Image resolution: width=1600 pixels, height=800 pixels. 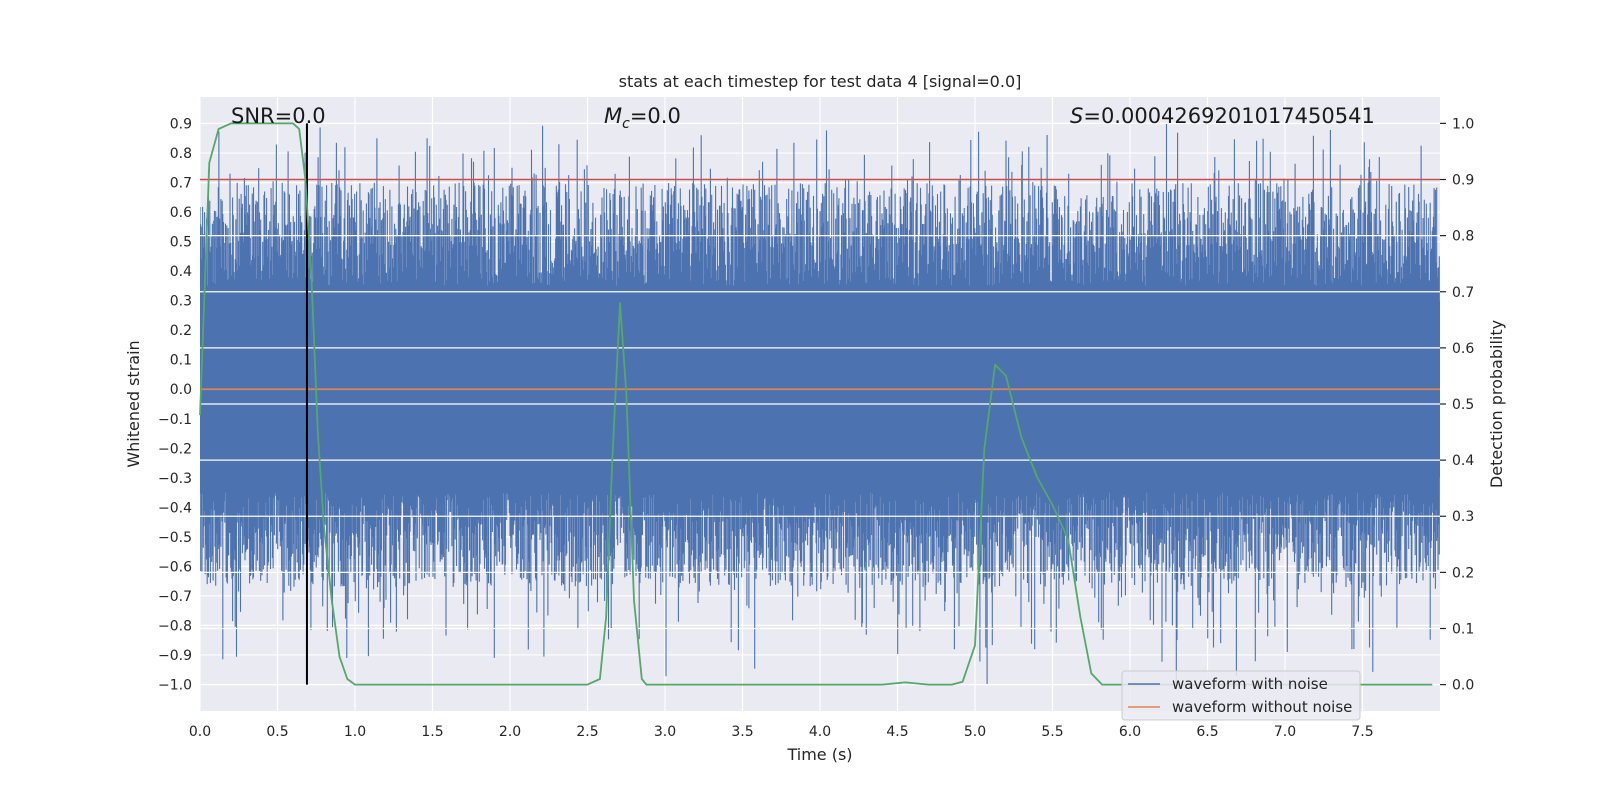 What do you see at coordinates (181, 302) in the screenshot?
I see `y-tick-label-6: 0.3` at bounding box center [181, 302].